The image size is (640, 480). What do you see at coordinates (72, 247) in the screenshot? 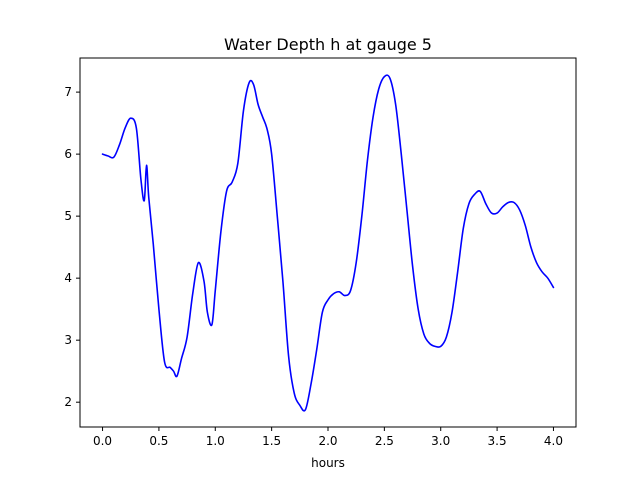
I see `y-axis-ticks: 2 3 4 5 6 7` at bounding box center [72, 247].